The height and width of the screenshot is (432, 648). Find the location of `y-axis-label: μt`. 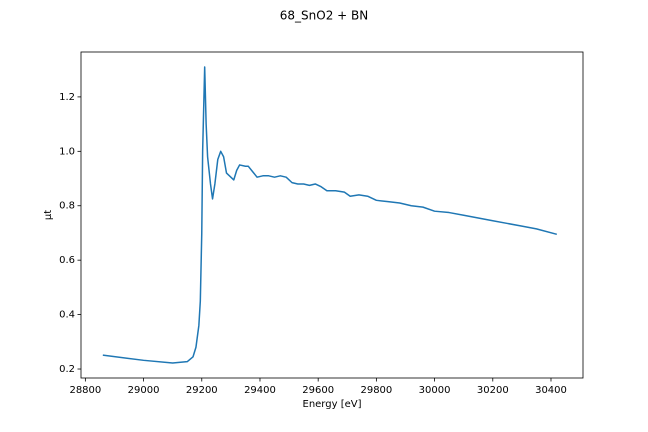

y-axis-label: μt is located at coordinates (48, 215).